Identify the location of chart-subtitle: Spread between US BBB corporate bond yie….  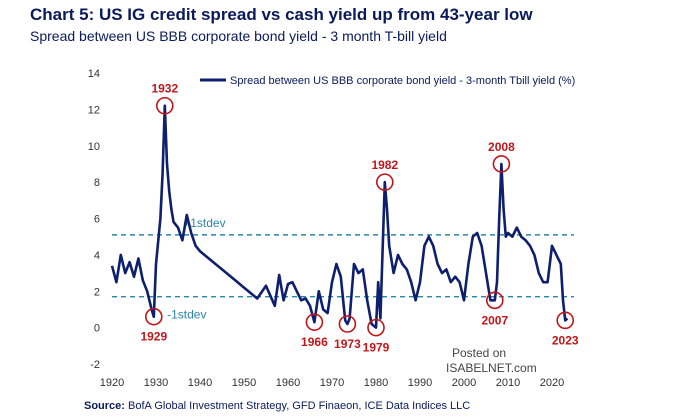
(238, 36).